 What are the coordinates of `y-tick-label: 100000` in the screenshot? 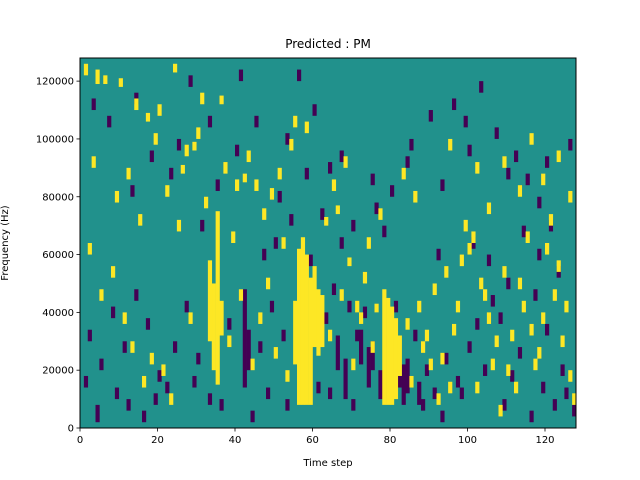 It's located at (55, 139).